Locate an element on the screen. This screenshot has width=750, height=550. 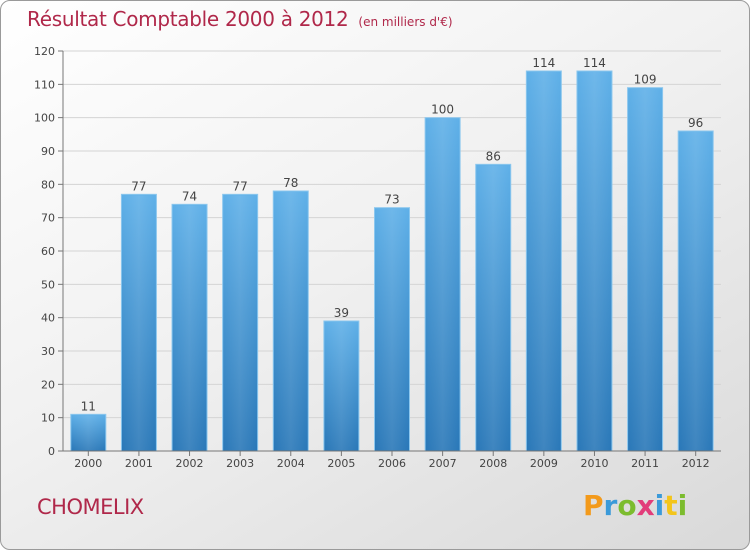
y-tick-label: 40 is located at coordinates (48, 318).